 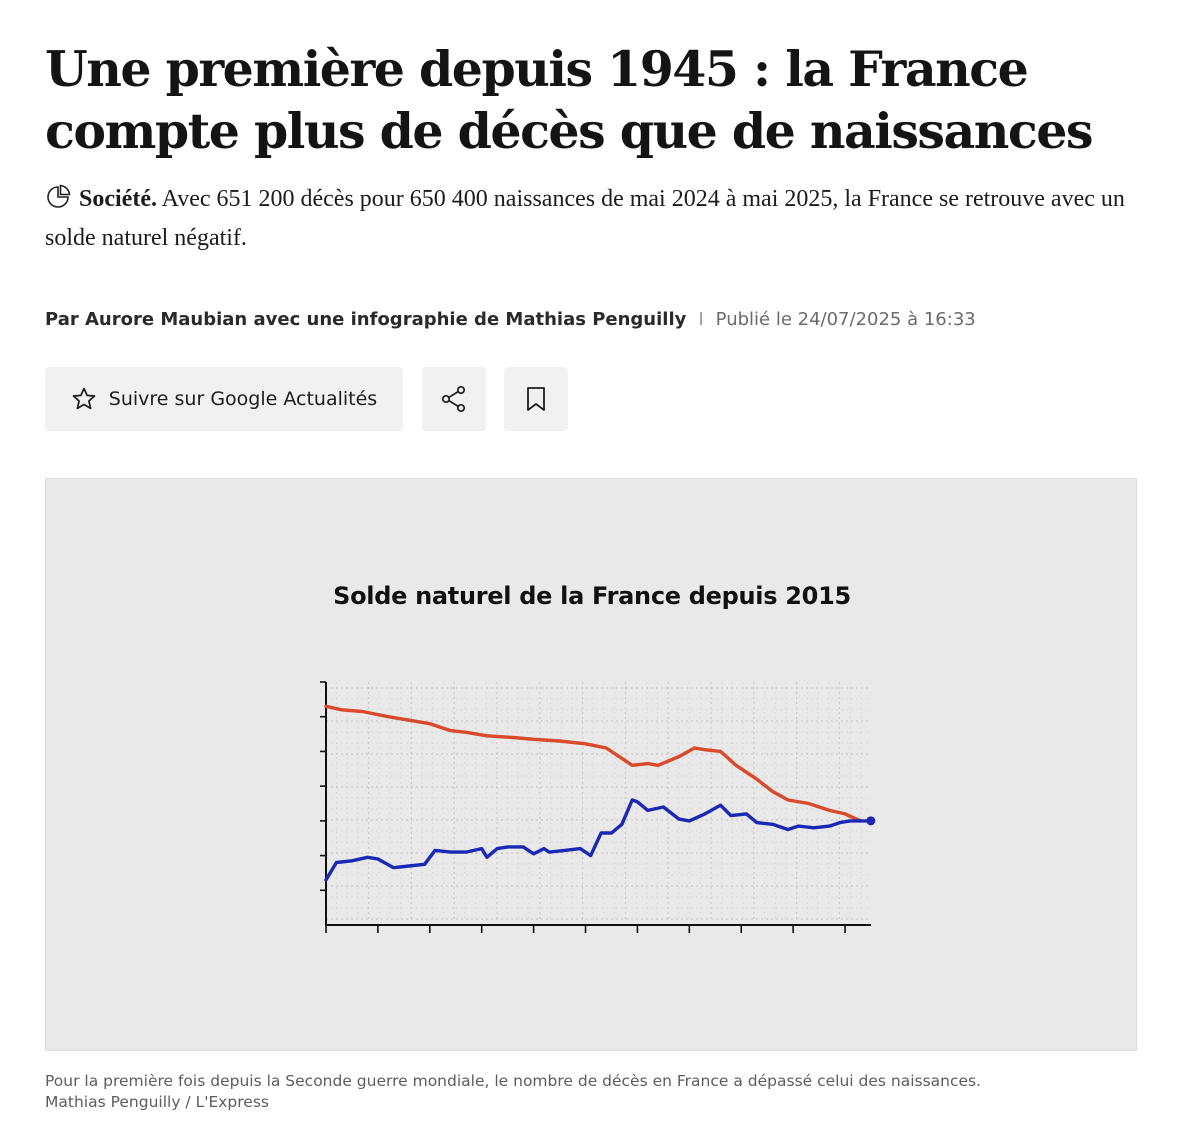 I want to click on star-icon, so click(x=84, y=398).